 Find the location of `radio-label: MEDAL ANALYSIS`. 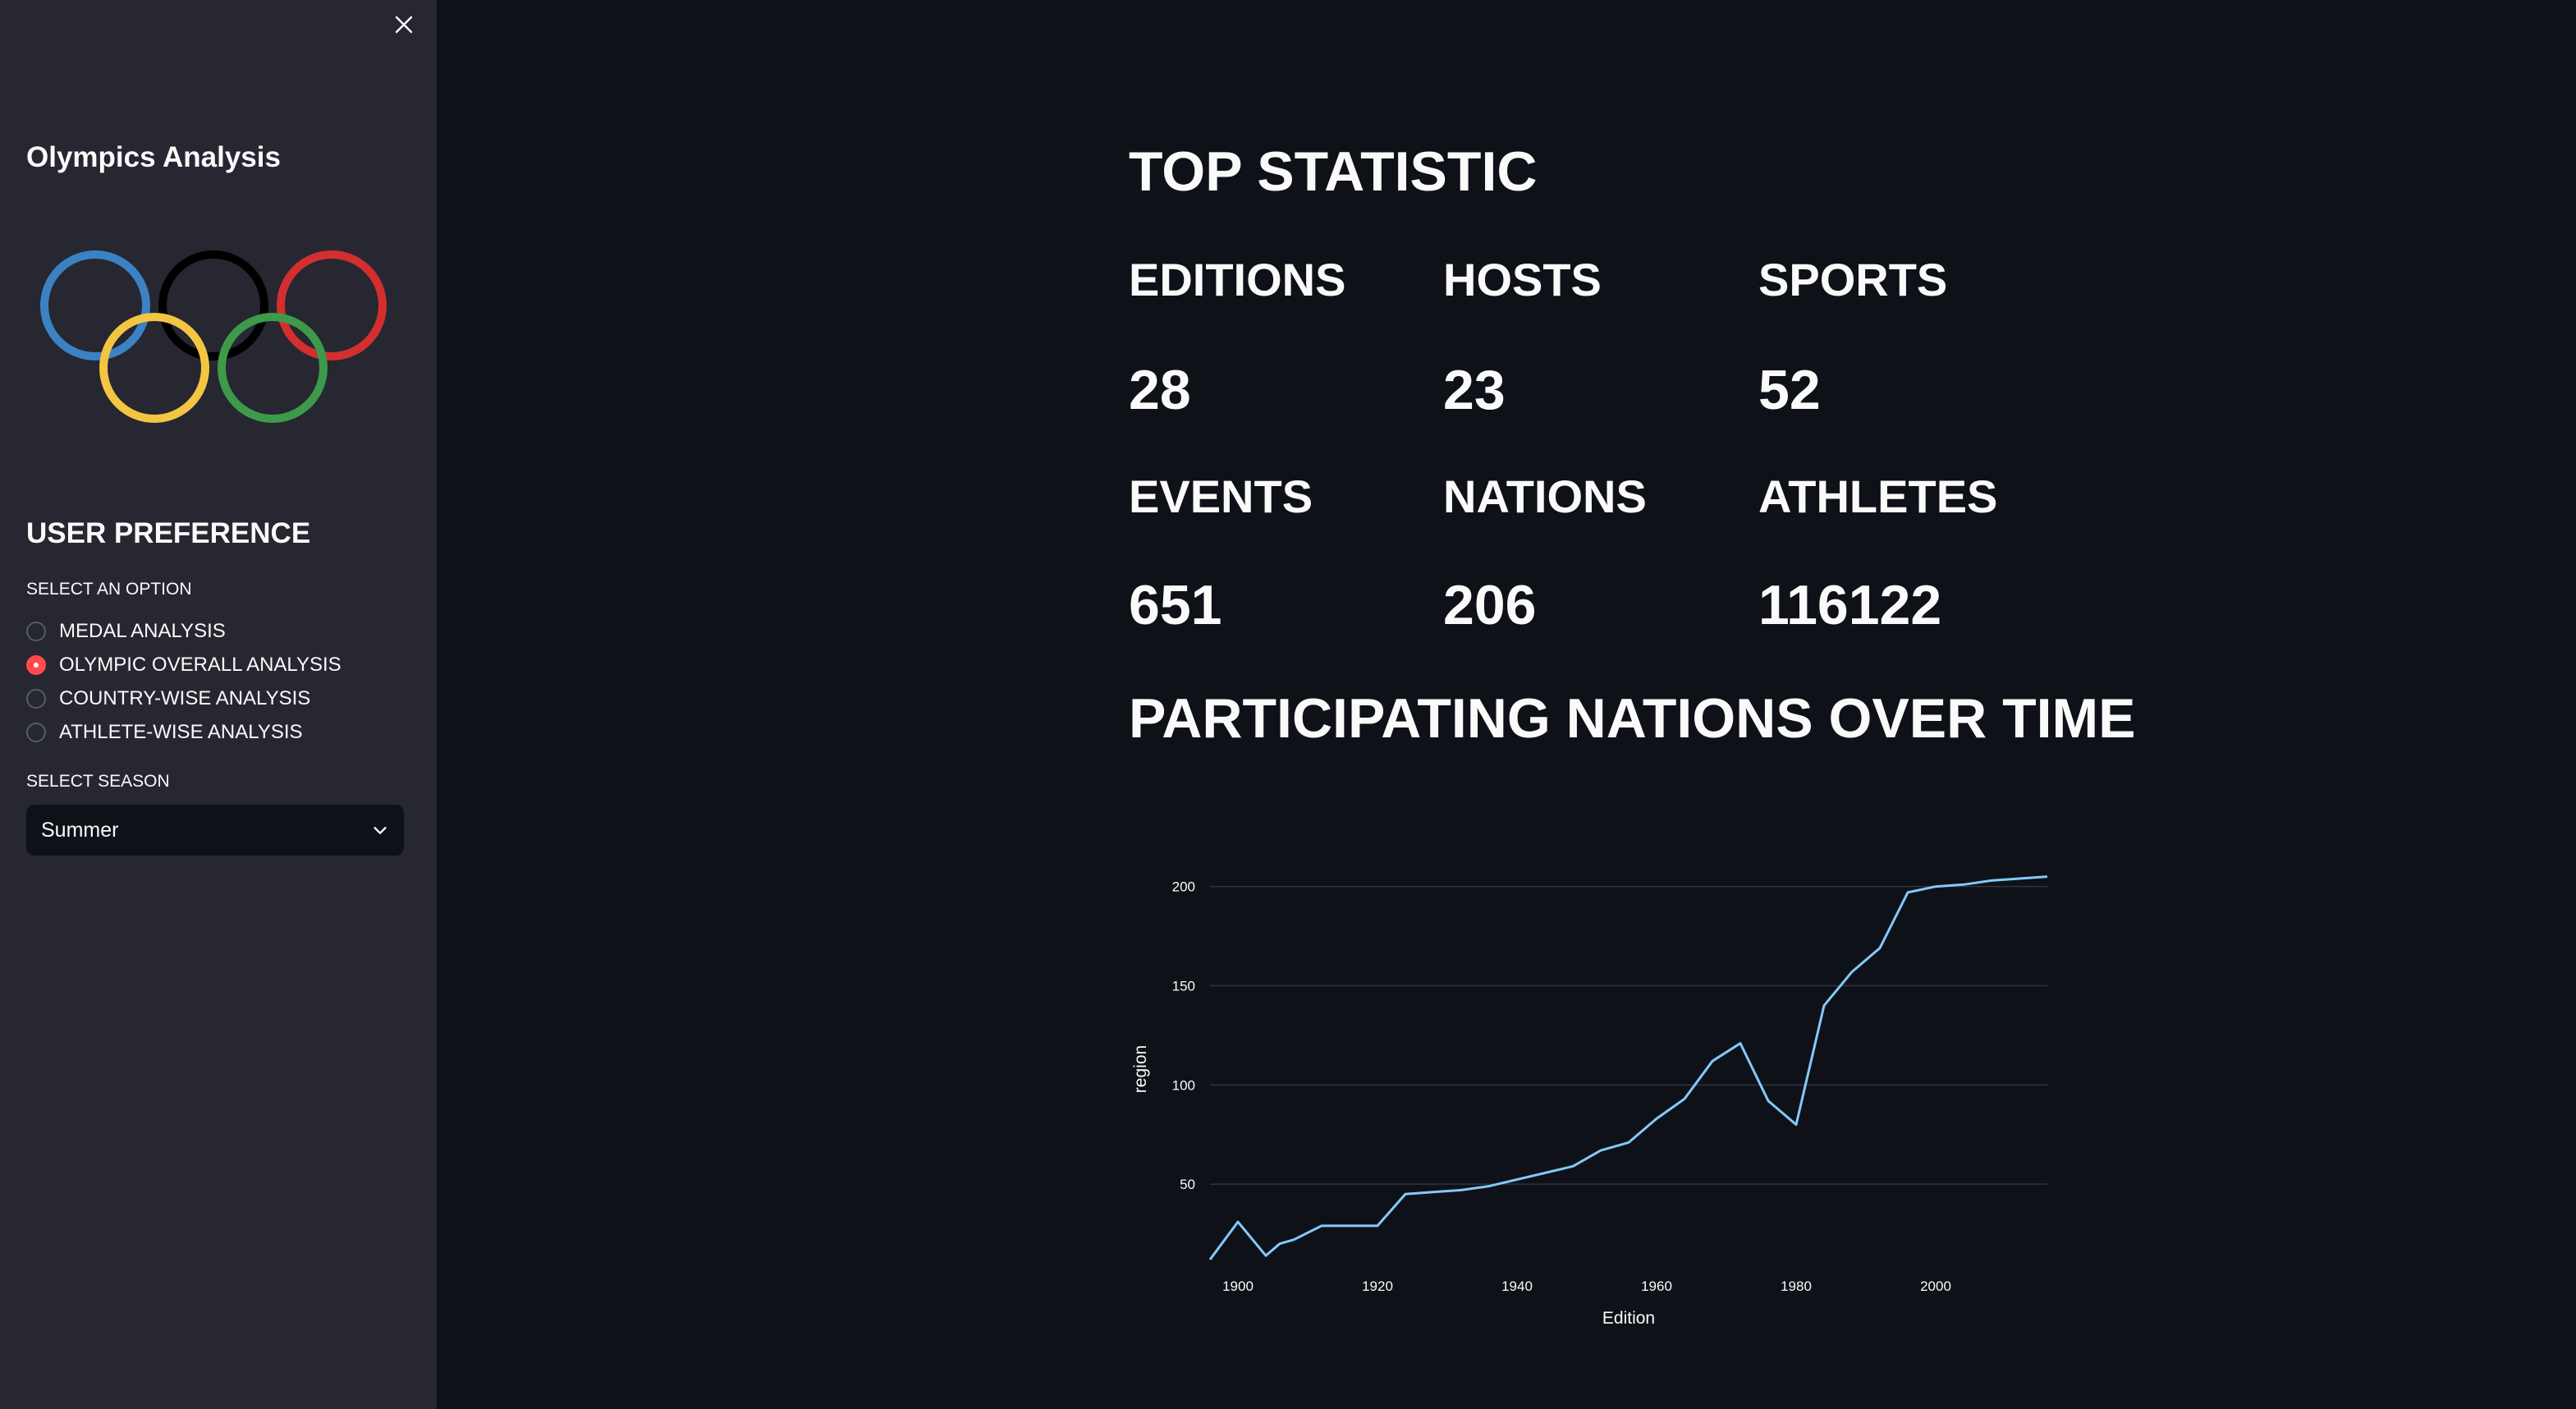

radio-label: MEDAL ANALYSIS is located at coordinates (142, 630).